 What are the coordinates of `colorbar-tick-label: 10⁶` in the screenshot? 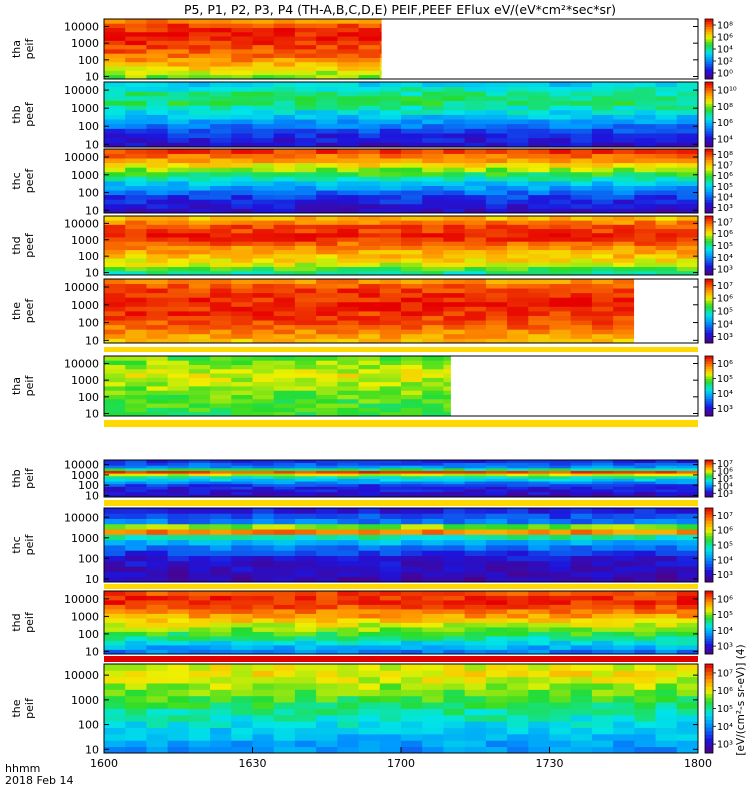 It's located at (725, 472).